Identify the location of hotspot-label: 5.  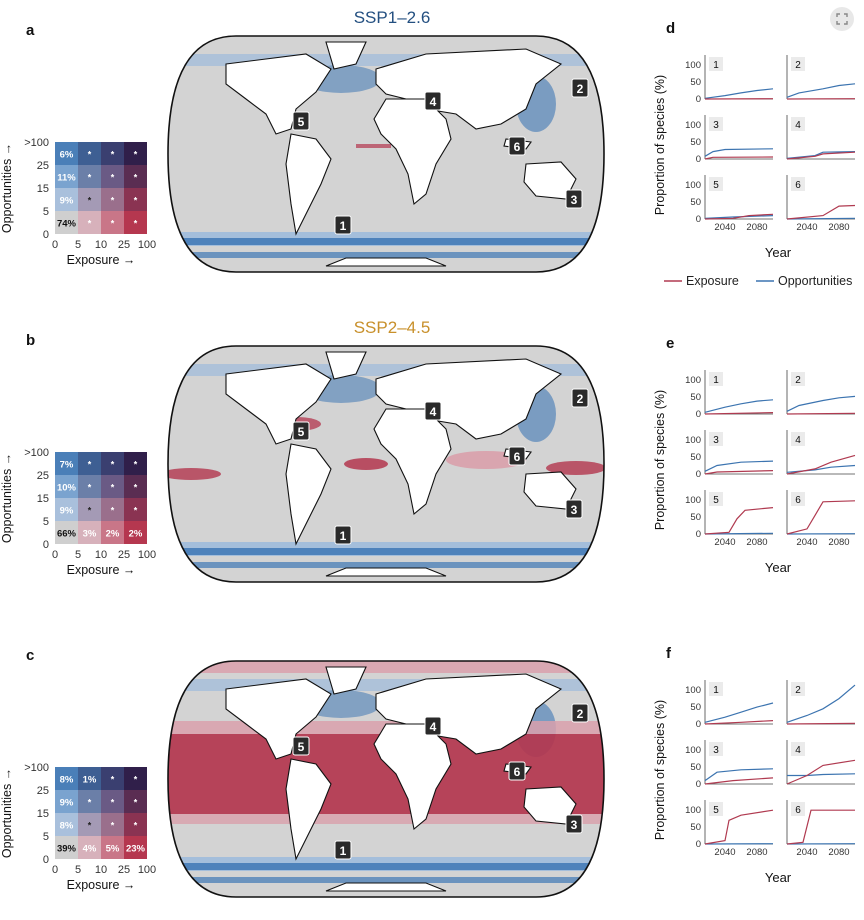
(301, 432).